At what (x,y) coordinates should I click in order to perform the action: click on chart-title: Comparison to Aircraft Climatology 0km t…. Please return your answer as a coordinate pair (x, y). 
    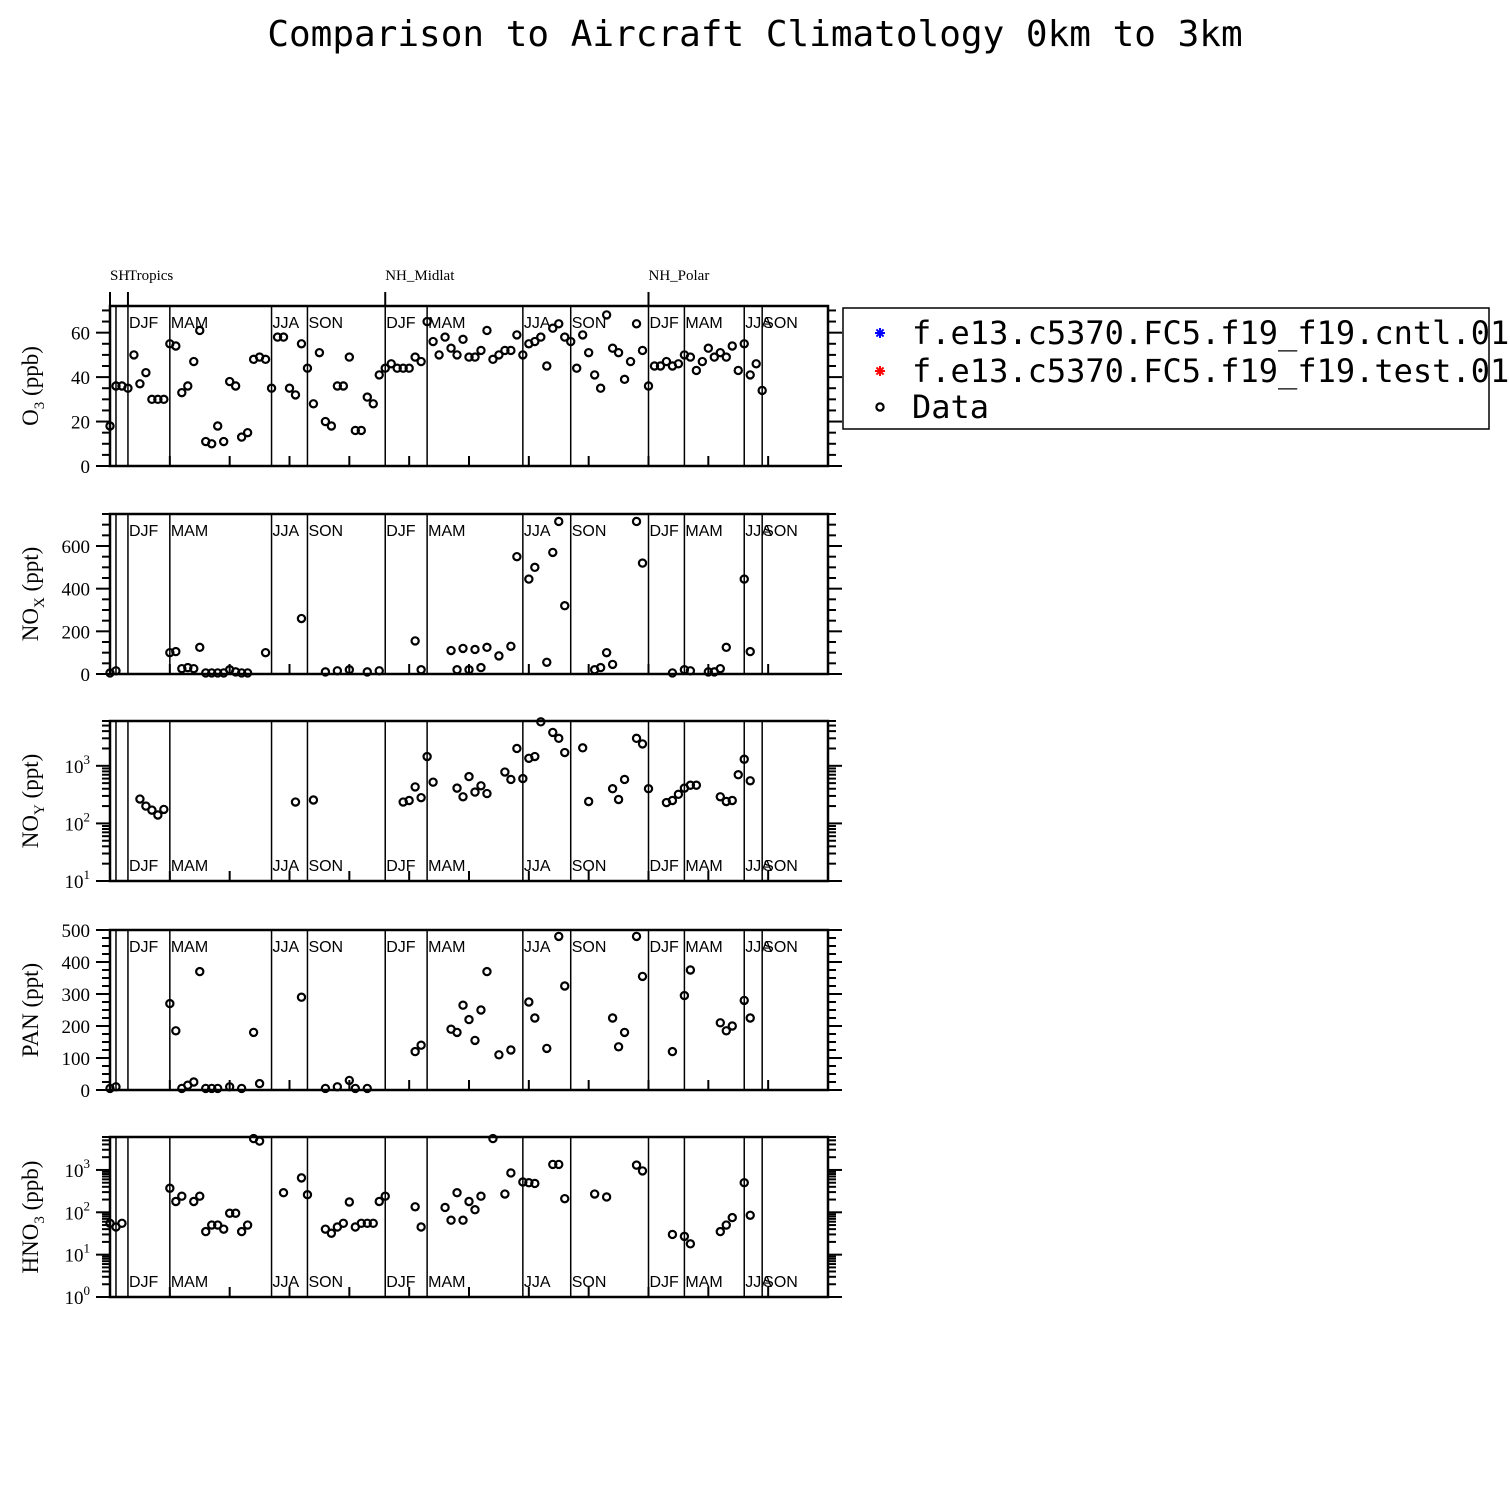
    Looking at the image, I should click on (754, 34).